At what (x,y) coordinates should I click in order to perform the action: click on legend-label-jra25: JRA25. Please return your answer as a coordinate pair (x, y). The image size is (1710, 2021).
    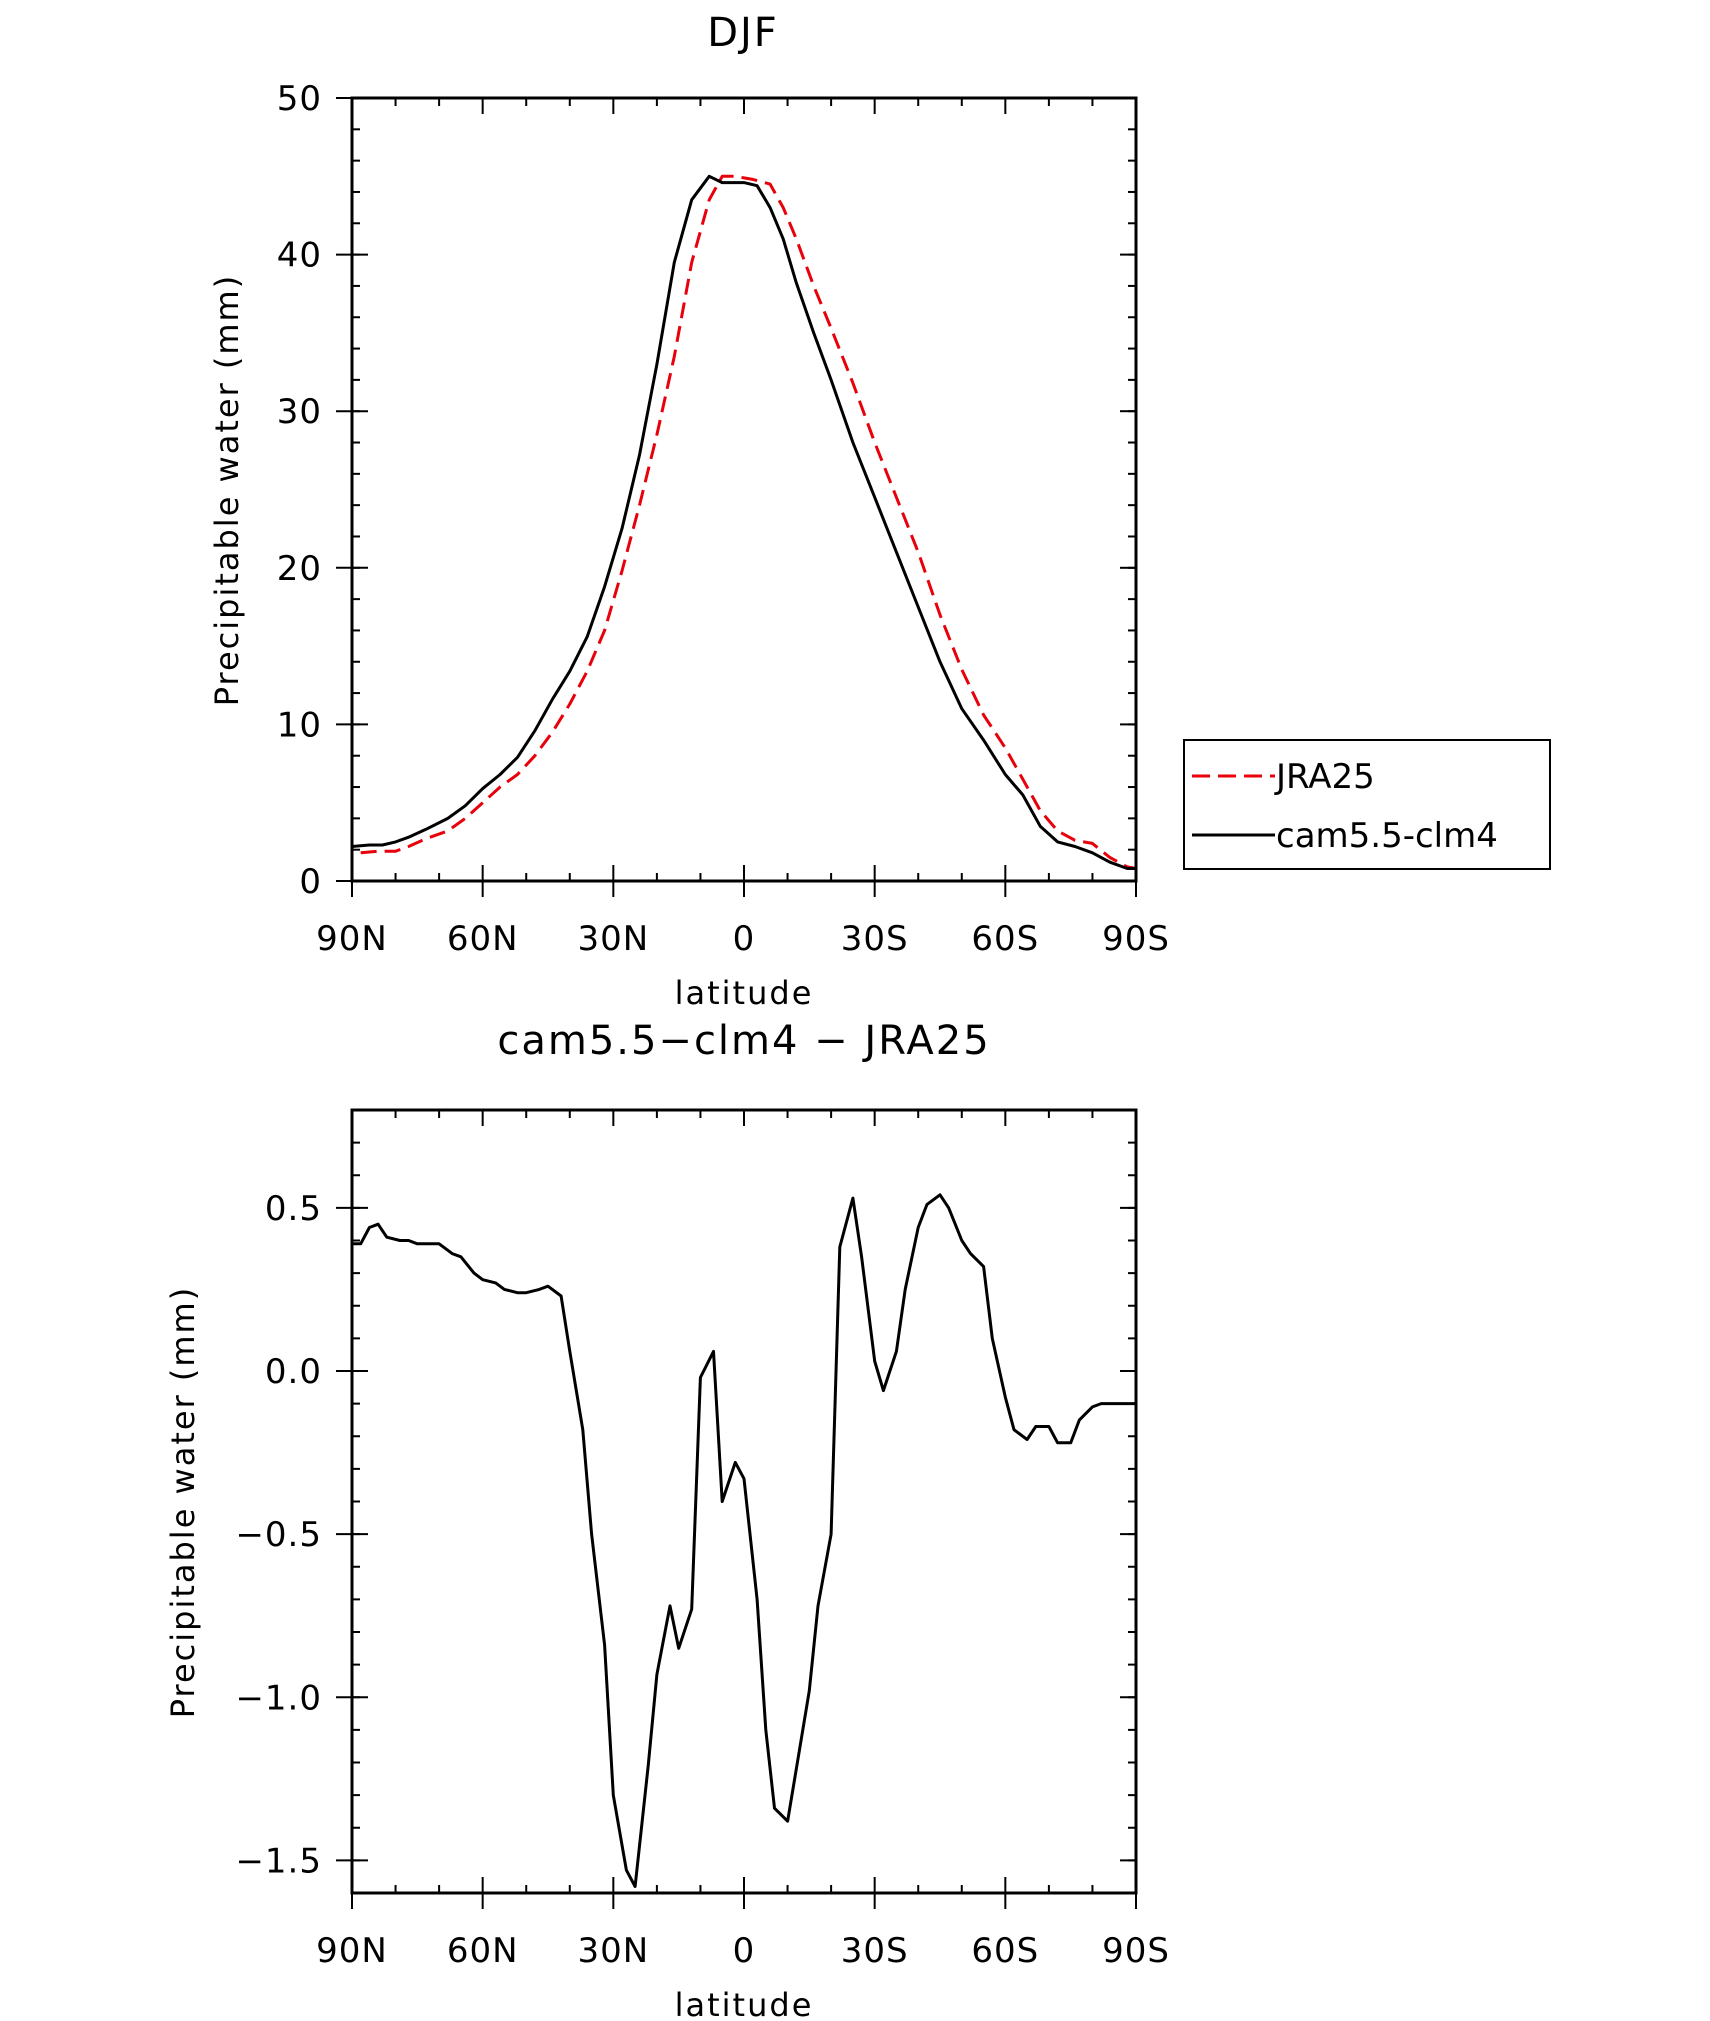
    Looking at the image, I should click on (1324, 777).